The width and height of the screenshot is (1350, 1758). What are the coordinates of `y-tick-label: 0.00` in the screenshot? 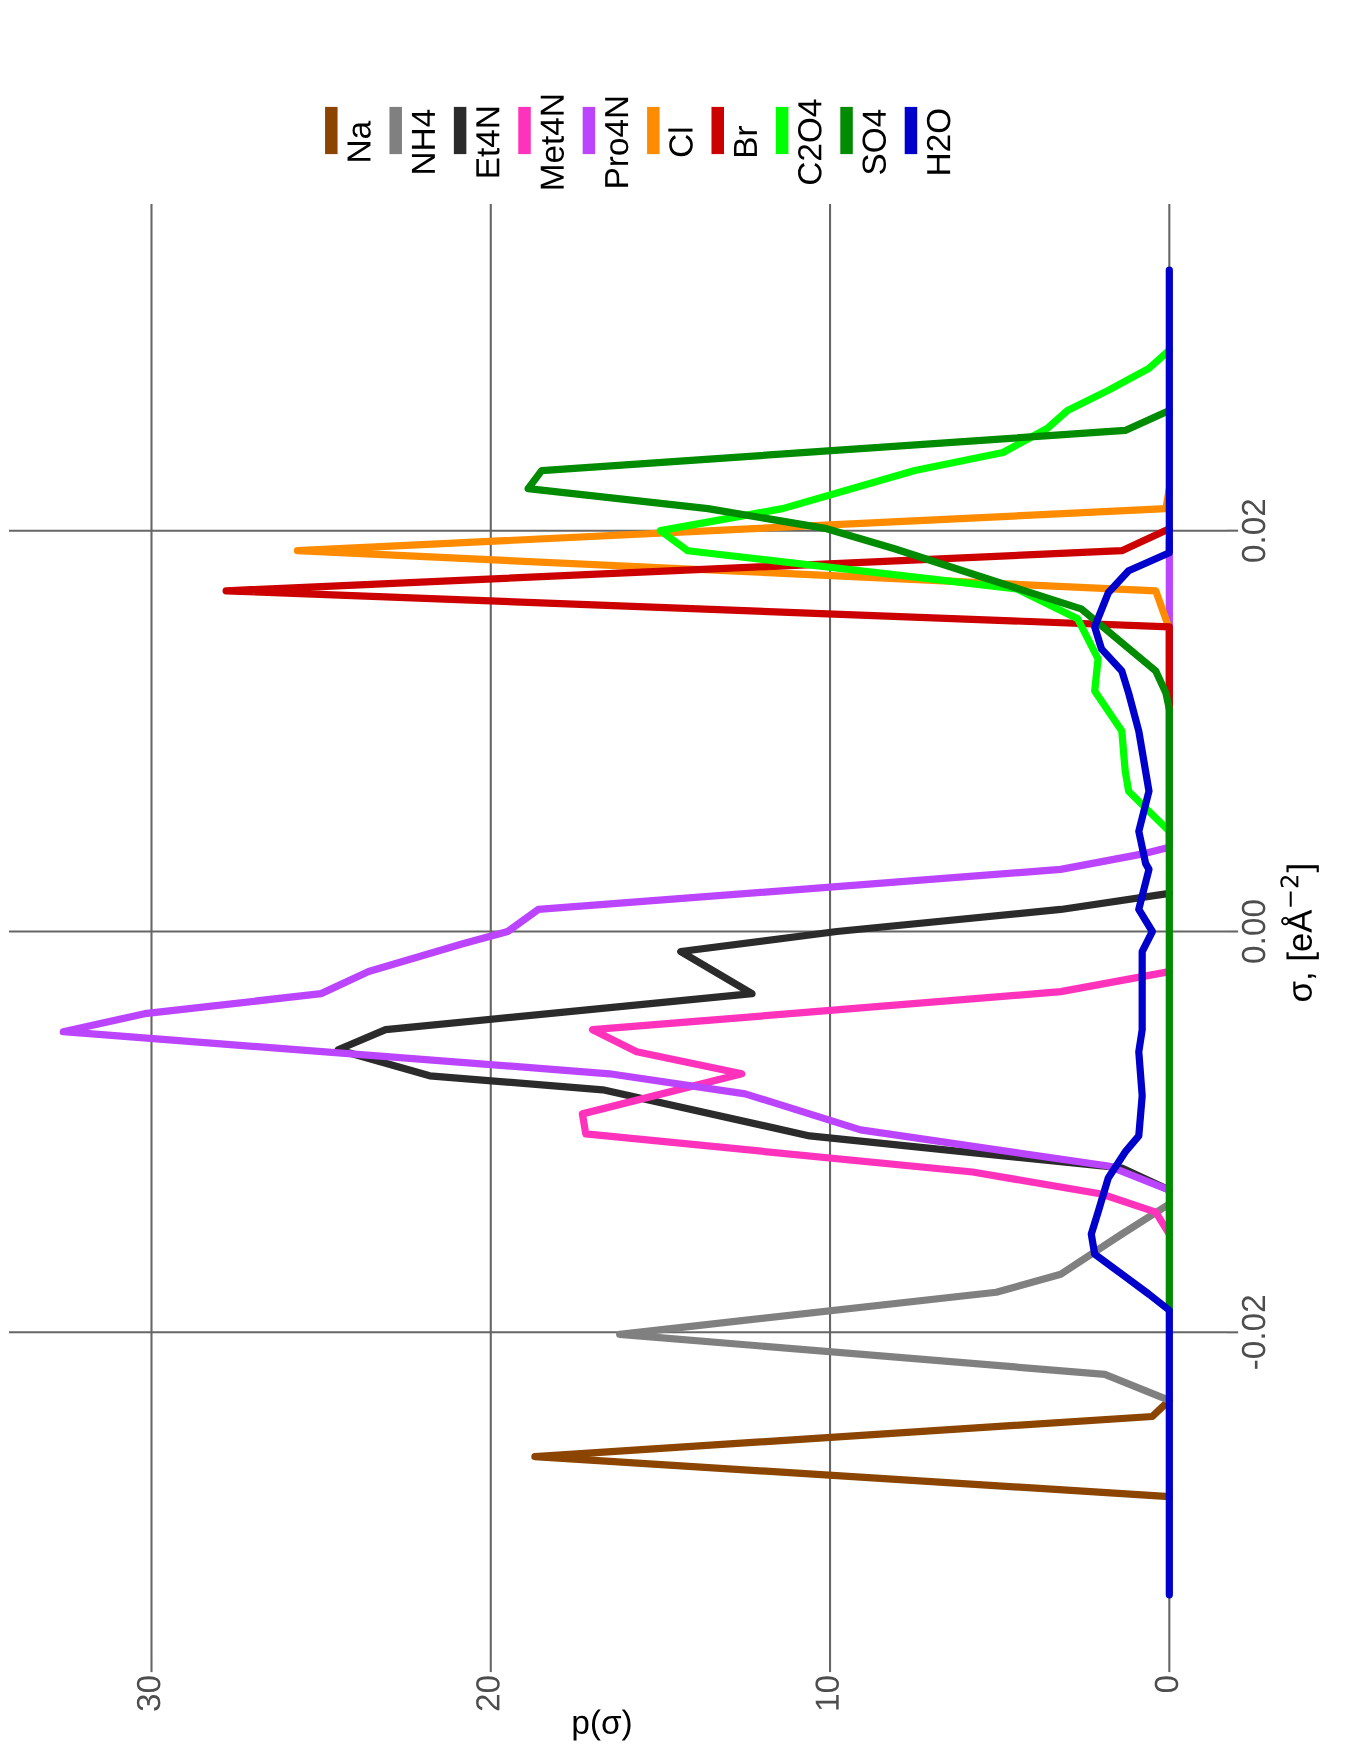 It's located at (1253, 931).